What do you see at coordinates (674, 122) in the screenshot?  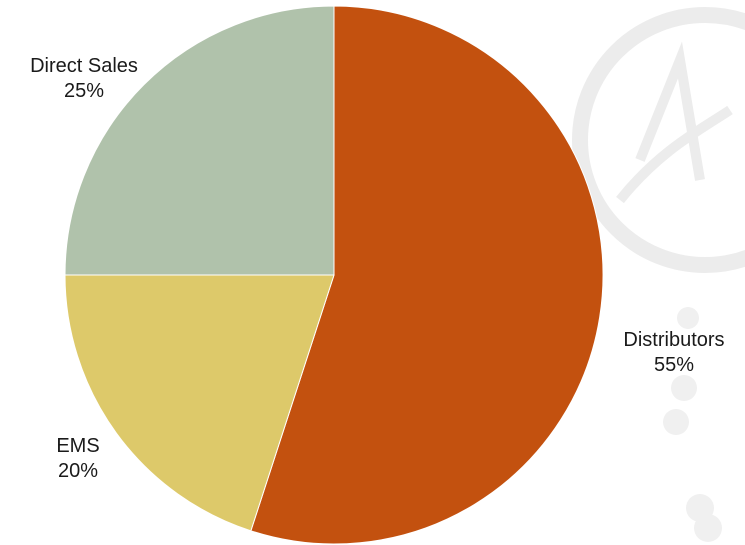 I see `watermark-glyph` at bounding box center [674, 122].